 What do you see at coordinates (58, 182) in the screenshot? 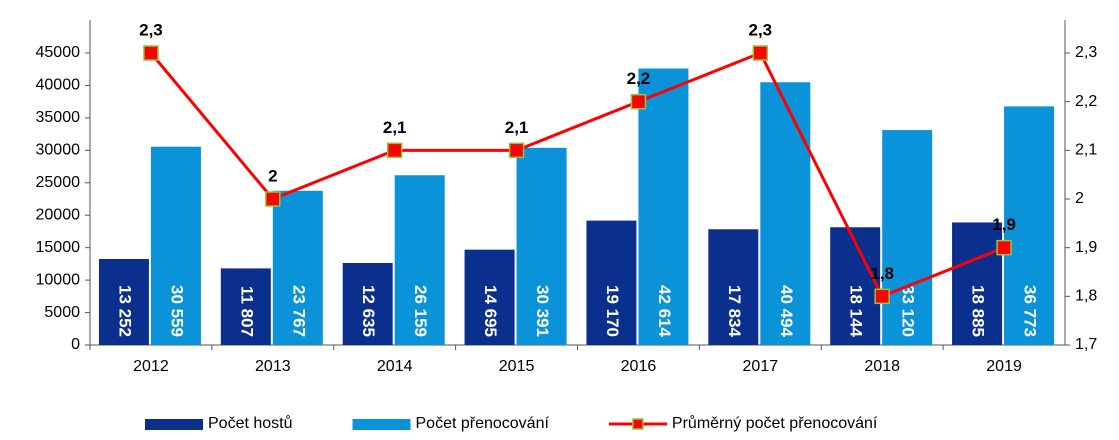
I see `y-tick-label: 25000` at bounding box center [58, 182].